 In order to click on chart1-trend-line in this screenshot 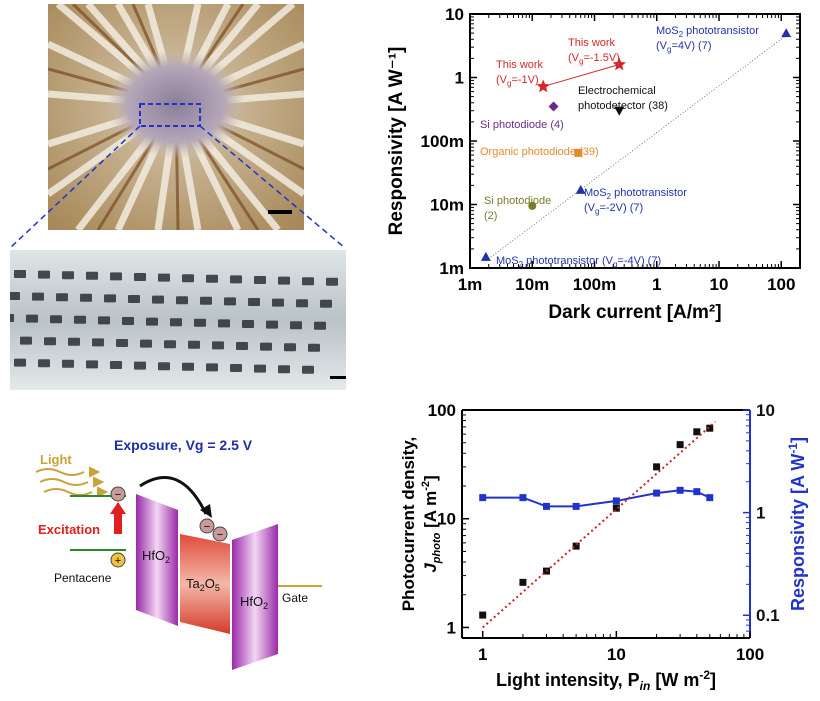, I will do `click(636, 148)`.